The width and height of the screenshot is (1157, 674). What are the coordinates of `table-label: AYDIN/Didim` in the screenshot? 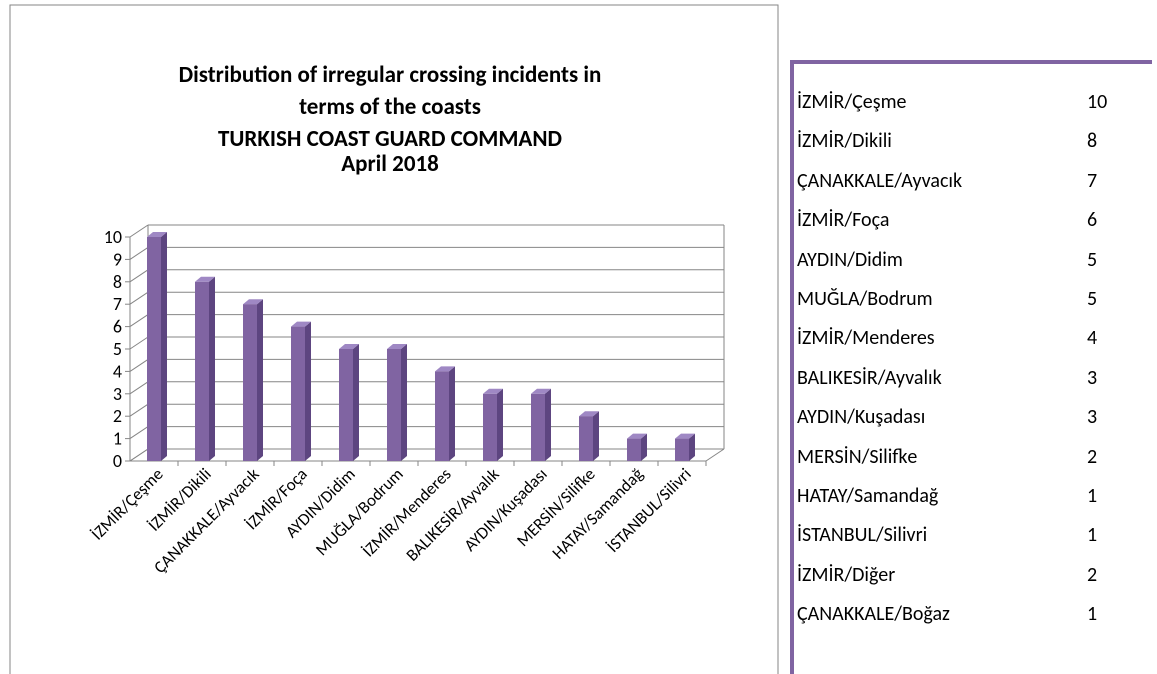 It's located at (850, 259).